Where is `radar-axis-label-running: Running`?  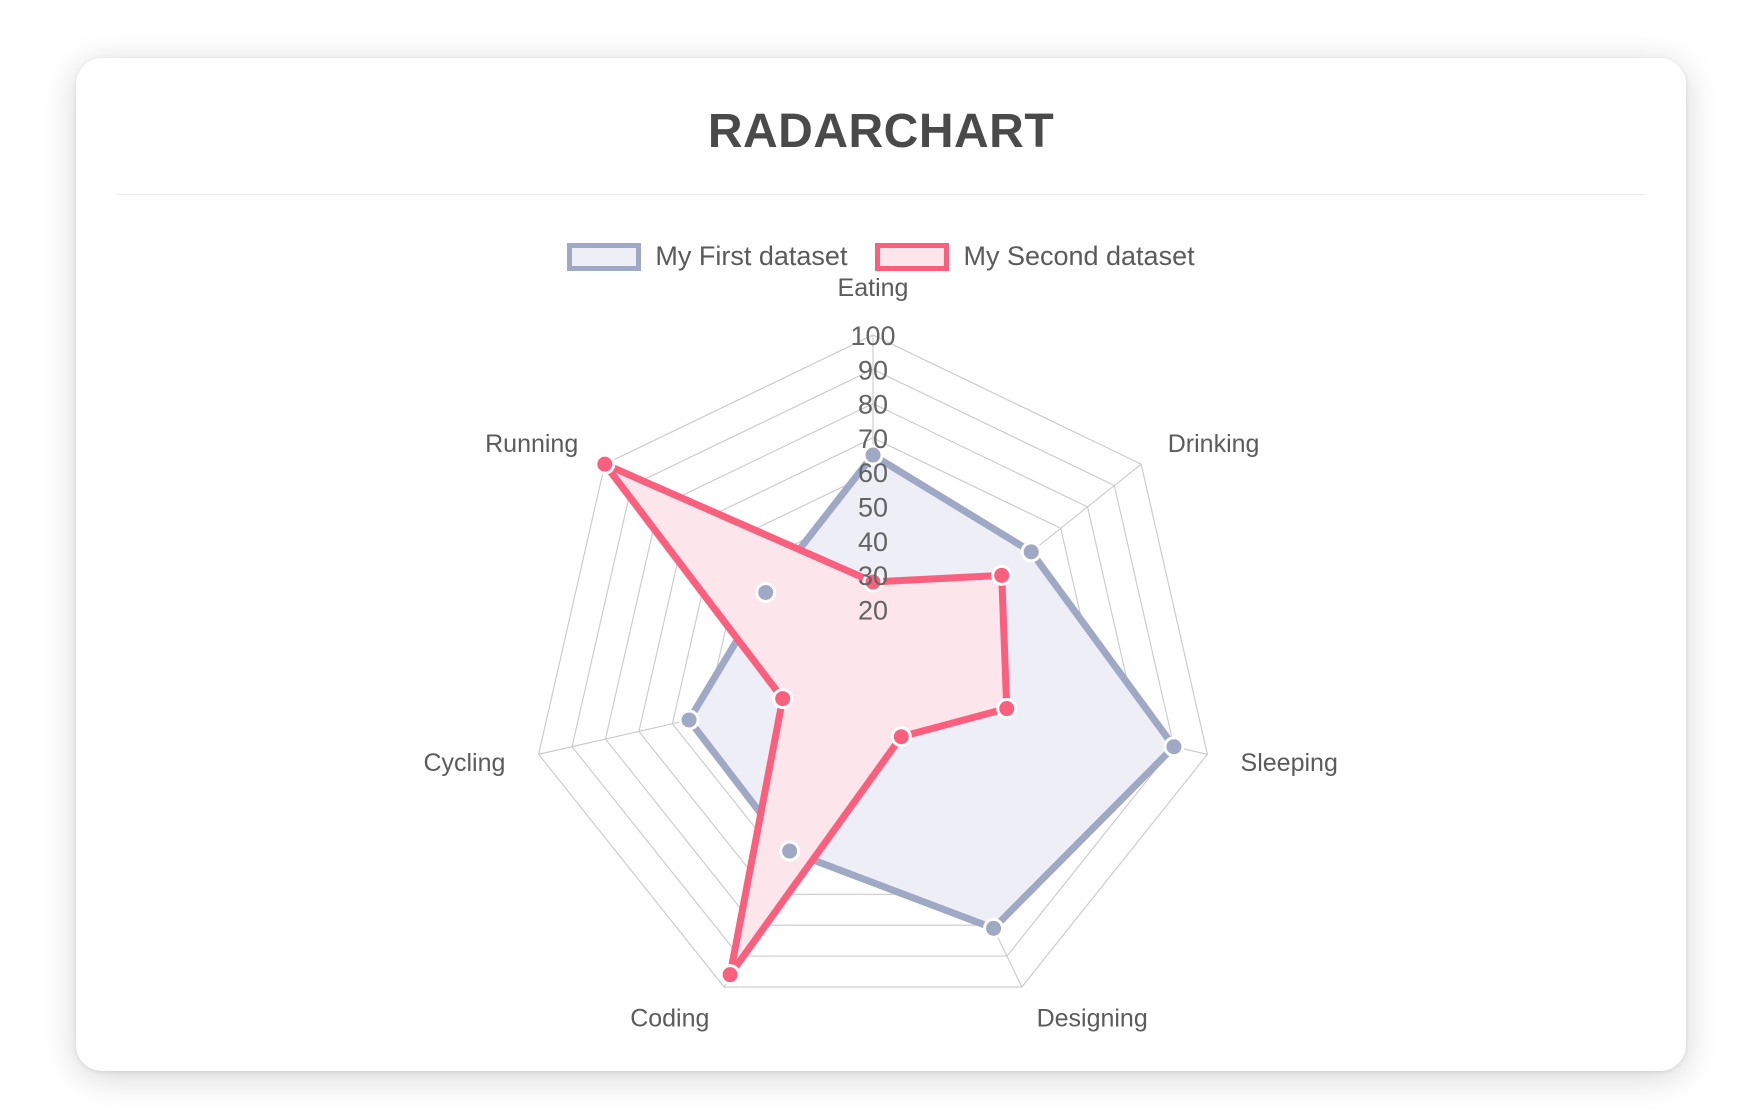 radar-axis-label-running: Running is located at coordinates (531, 444).